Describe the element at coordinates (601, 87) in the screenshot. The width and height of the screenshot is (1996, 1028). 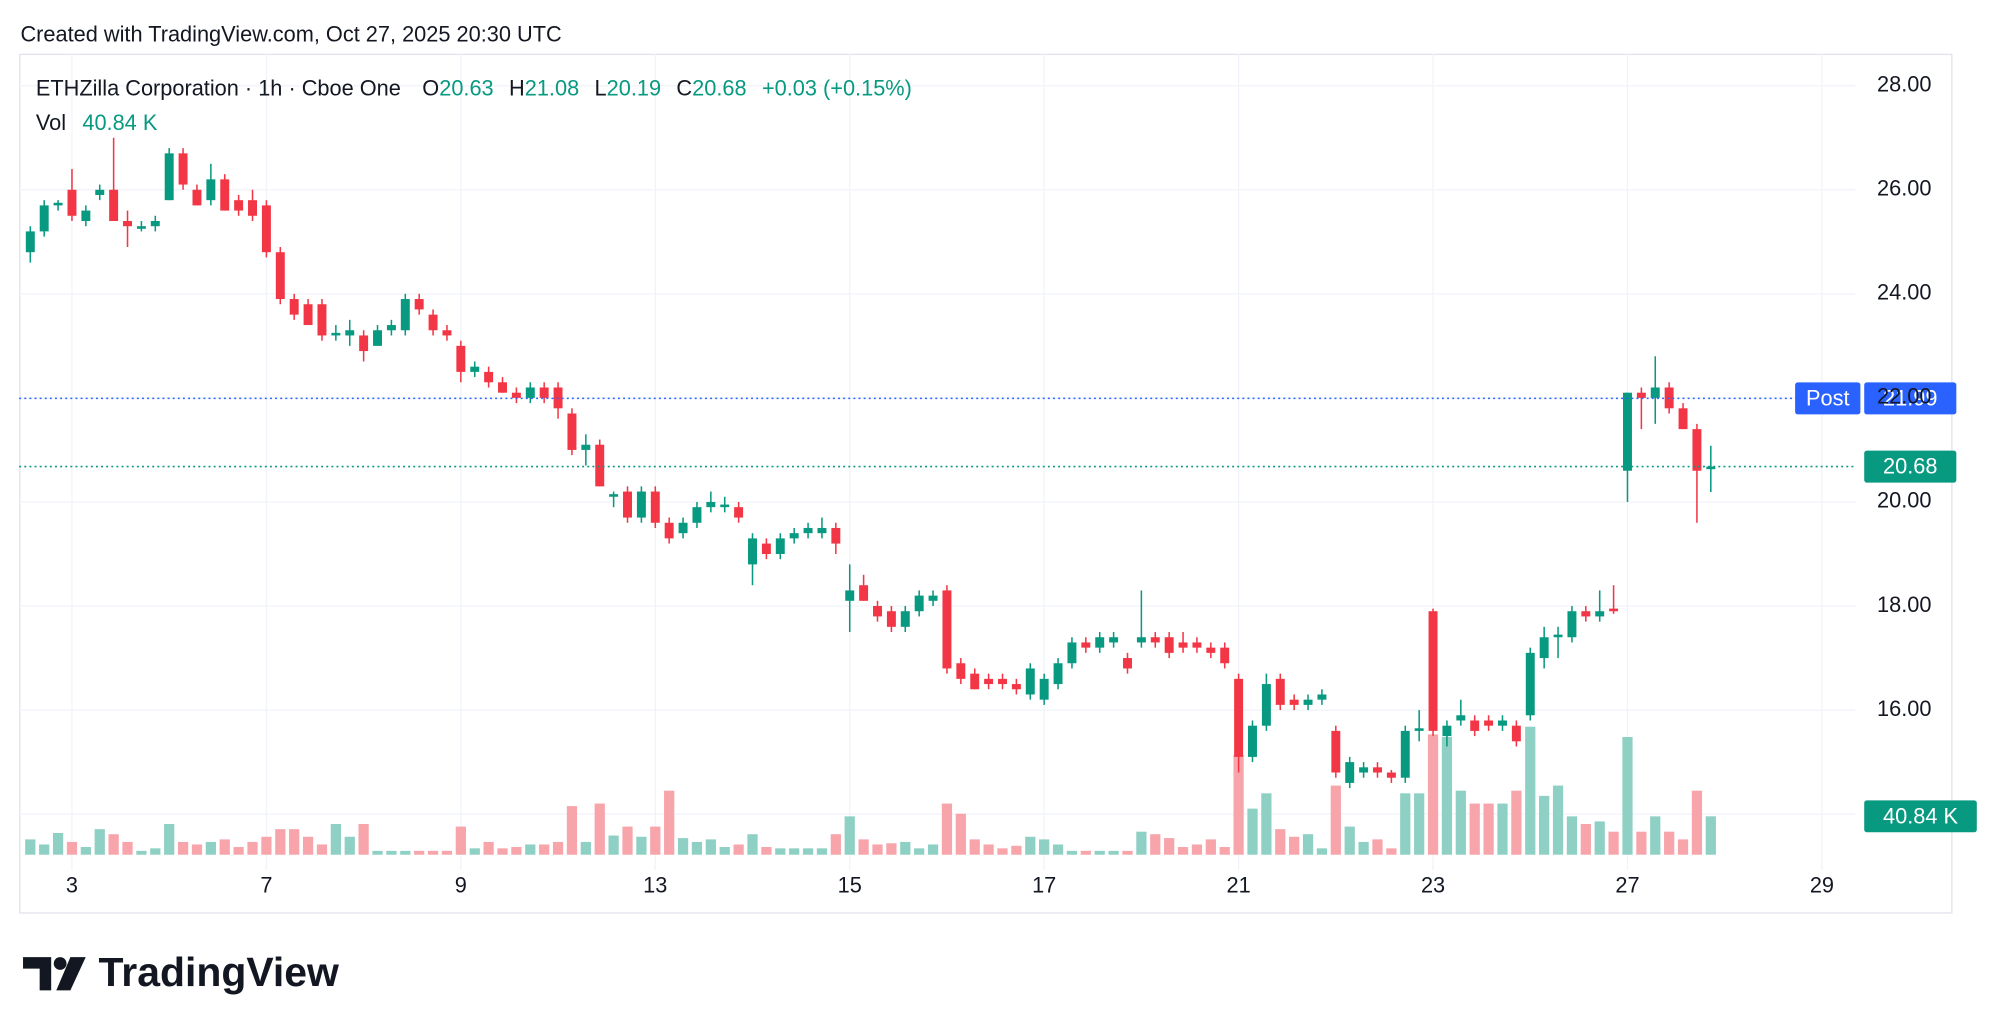
I see `ohlc-label: L` at that location.